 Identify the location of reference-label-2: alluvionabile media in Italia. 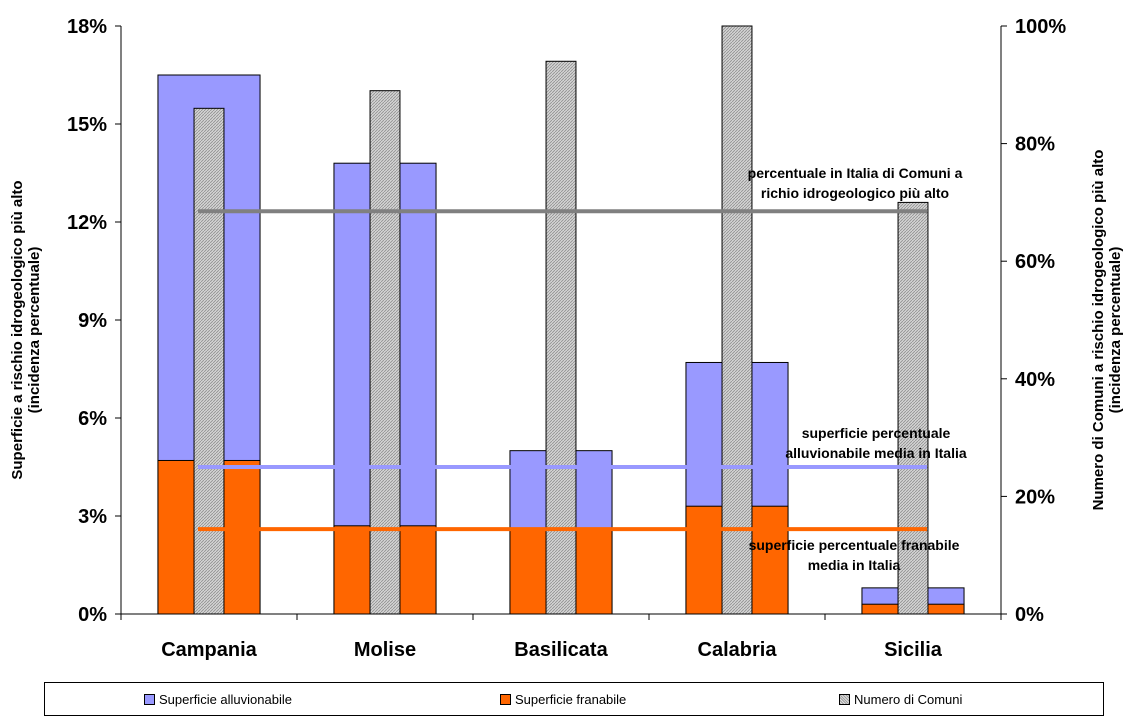
(875, 453).